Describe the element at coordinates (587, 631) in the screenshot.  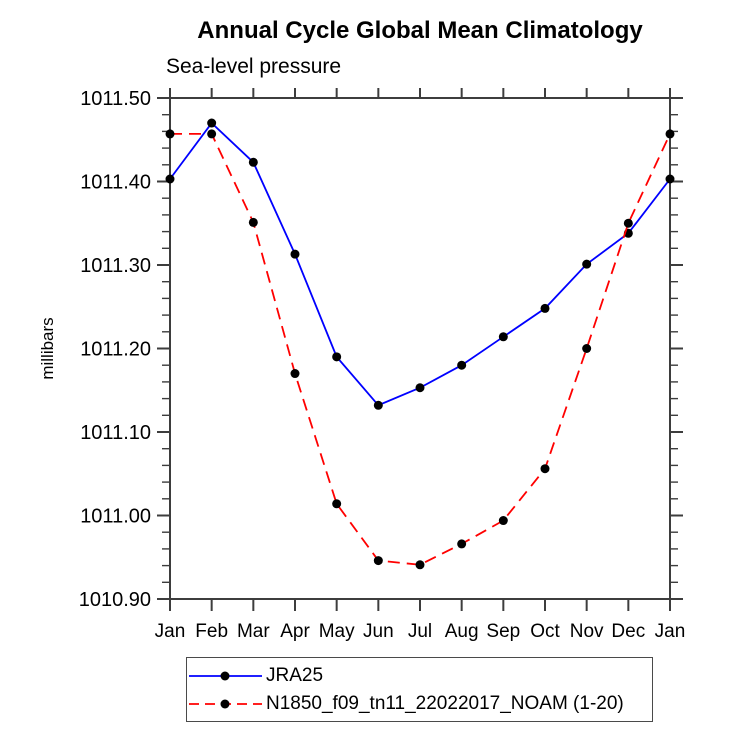
I see `x-tick-label: Nov` at that location.